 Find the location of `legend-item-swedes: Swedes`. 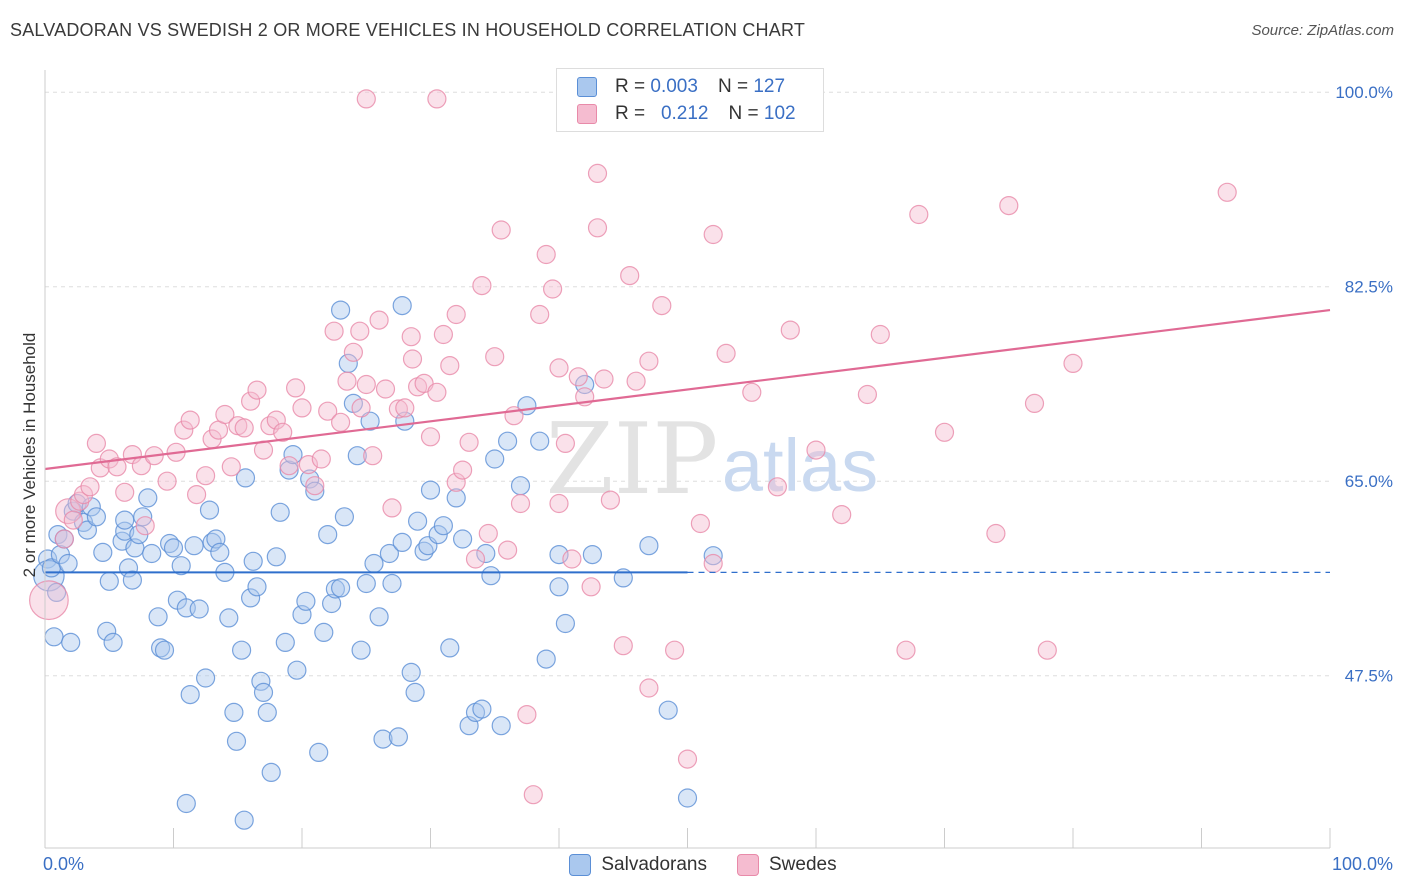

legend-item-swedes: Swedes is located at coordinates (787, 865).